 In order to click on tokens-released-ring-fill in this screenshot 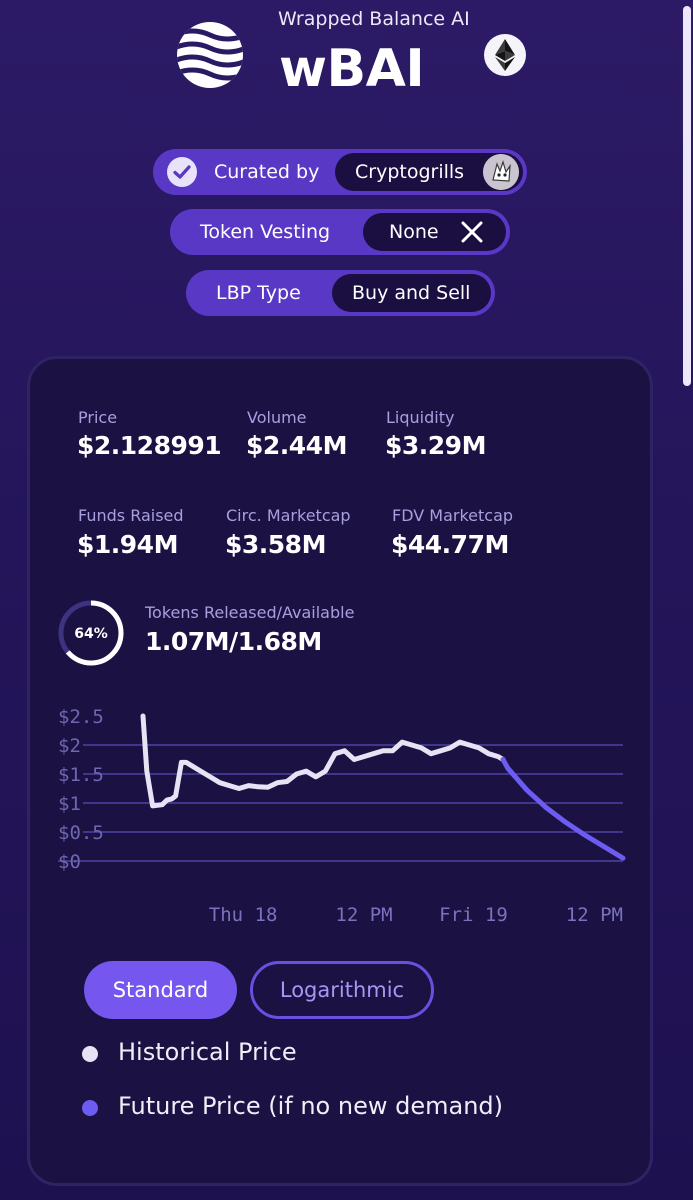, I will do `click(91, 633)`.